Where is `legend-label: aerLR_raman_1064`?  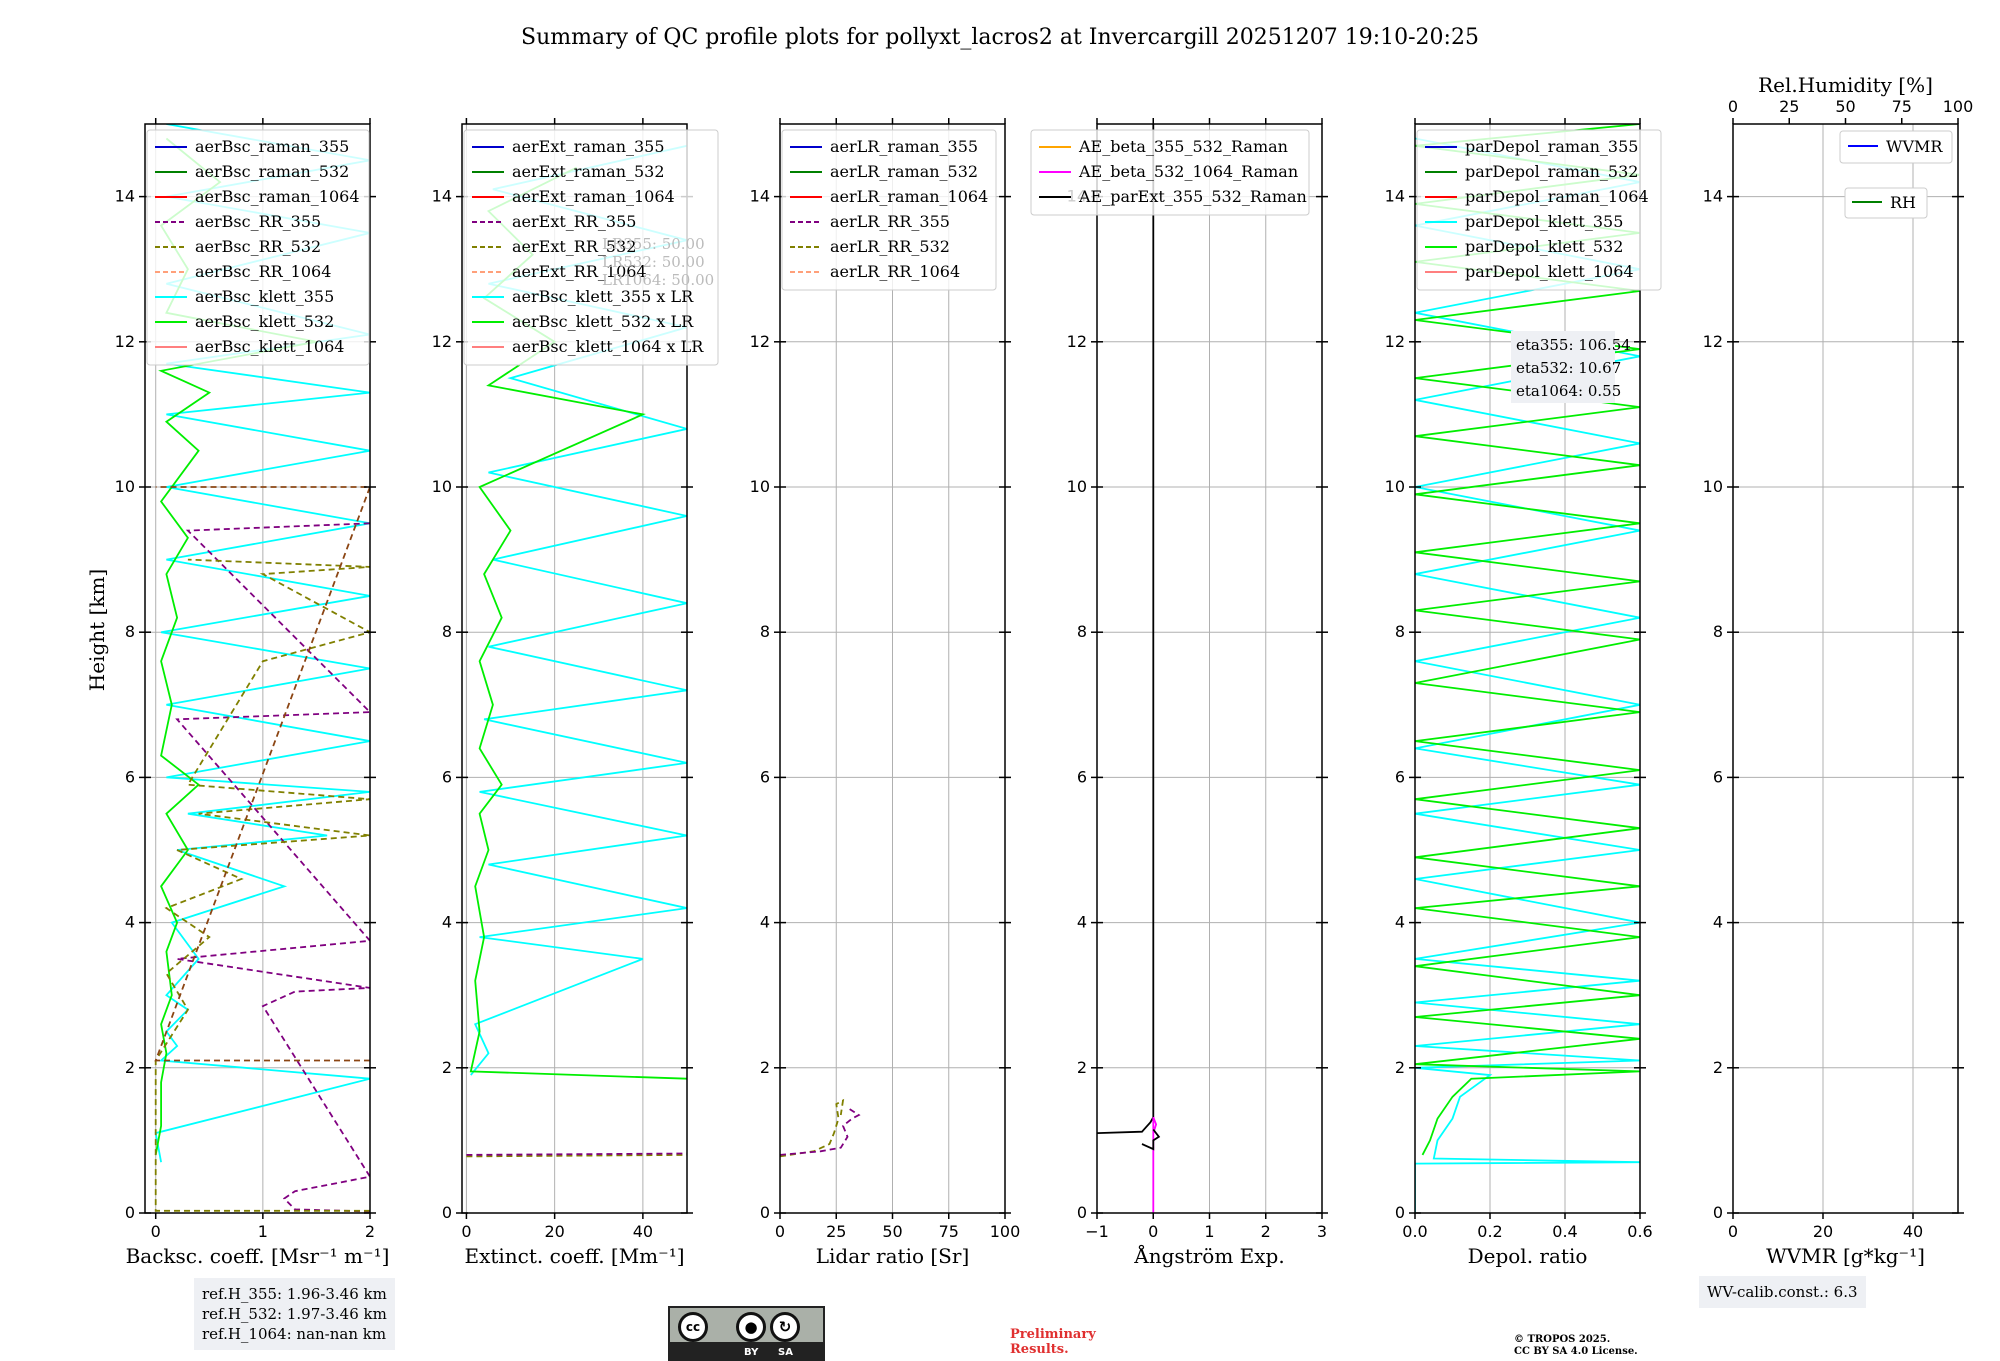 legend-label: aerLR_raman_1064 is located at coordinates (909, 196).